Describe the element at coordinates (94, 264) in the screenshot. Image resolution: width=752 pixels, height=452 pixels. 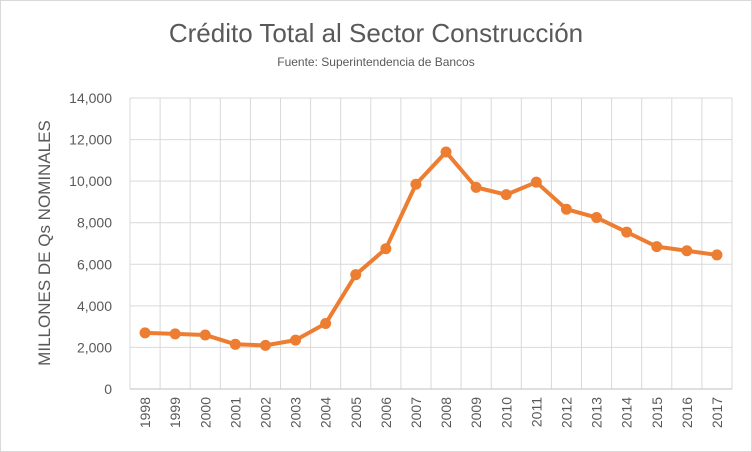
I see `y-tick-label: 6,000` at that location.